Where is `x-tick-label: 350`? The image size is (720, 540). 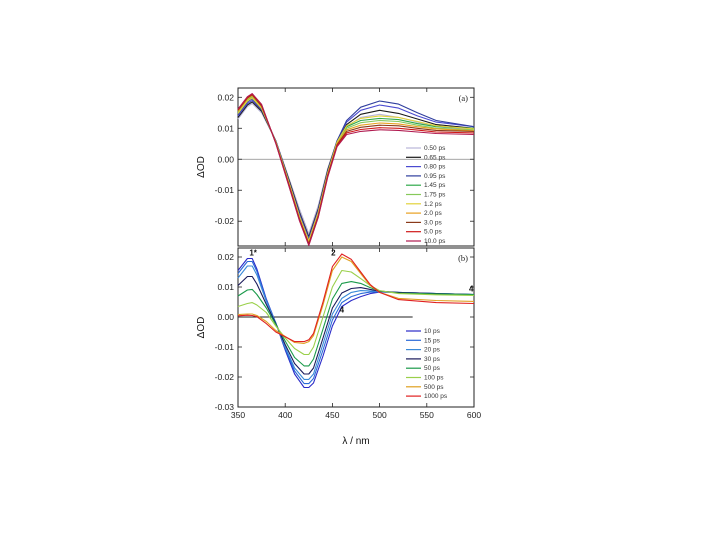
x-tick-label: 350 is located at coordinates (238, 415).